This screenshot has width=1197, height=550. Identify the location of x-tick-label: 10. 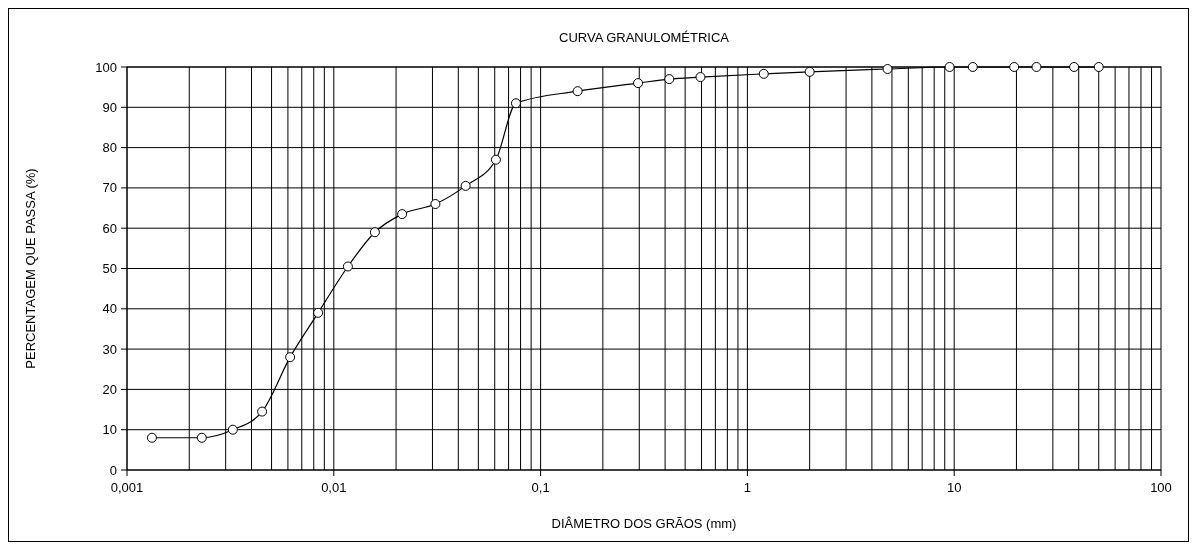
(954, 487).